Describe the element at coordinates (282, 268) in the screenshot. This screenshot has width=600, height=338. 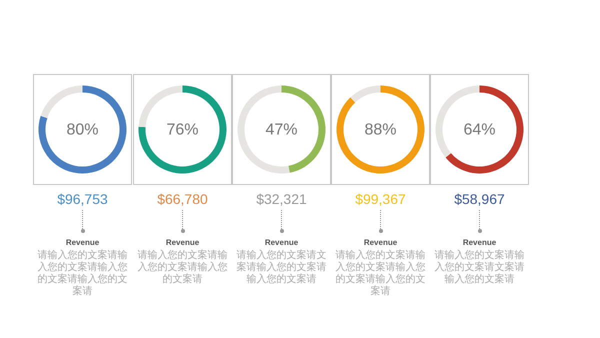
I see `text: 请输入您的文案请文案请输入您的文案请输入您的文案请` at that location.